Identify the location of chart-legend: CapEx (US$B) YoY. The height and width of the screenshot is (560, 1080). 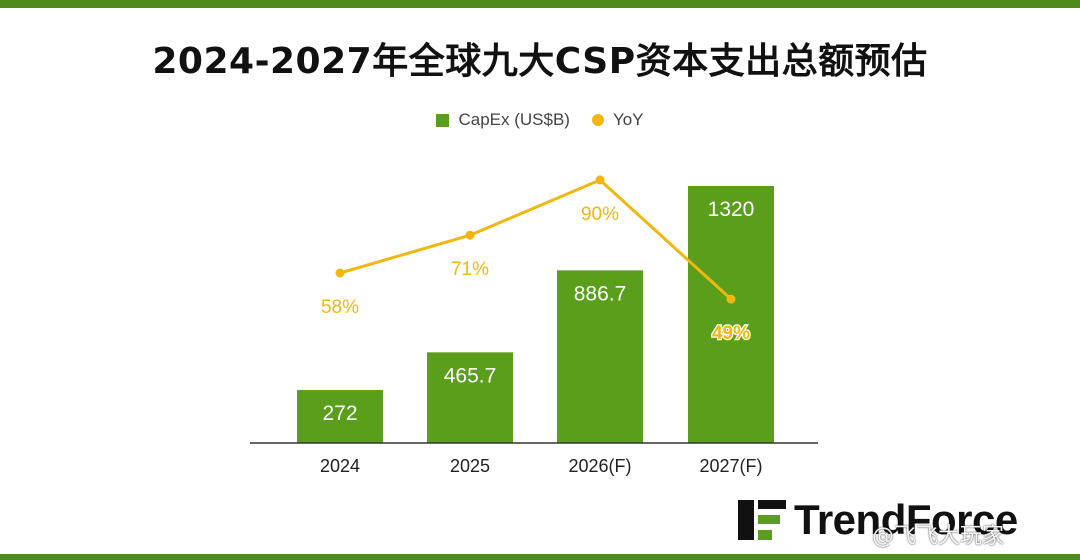
(540, 120).